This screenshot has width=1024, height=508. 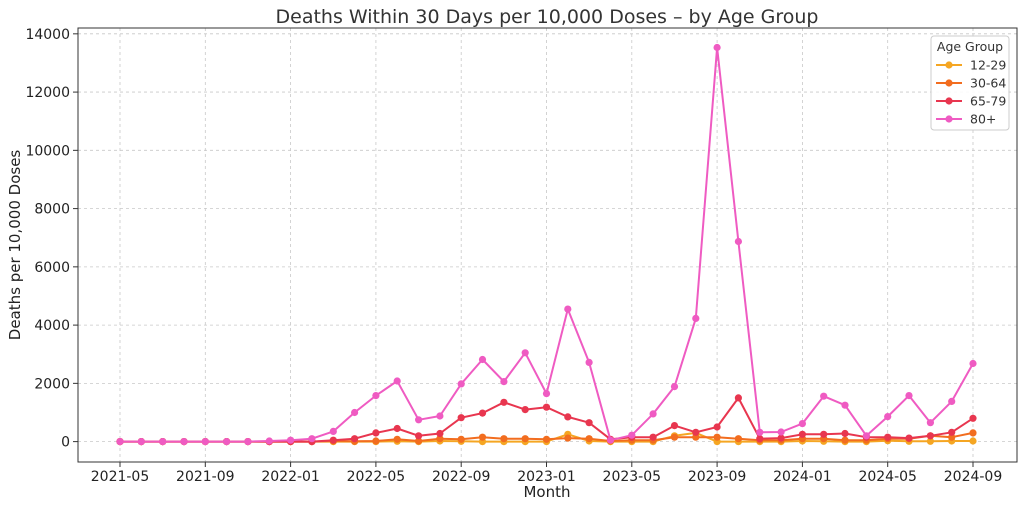 What do you see at coordinates (802, 477) in the screenshot?
I see `x-tick-label: 2024-01` at bounding box center [802, 477].